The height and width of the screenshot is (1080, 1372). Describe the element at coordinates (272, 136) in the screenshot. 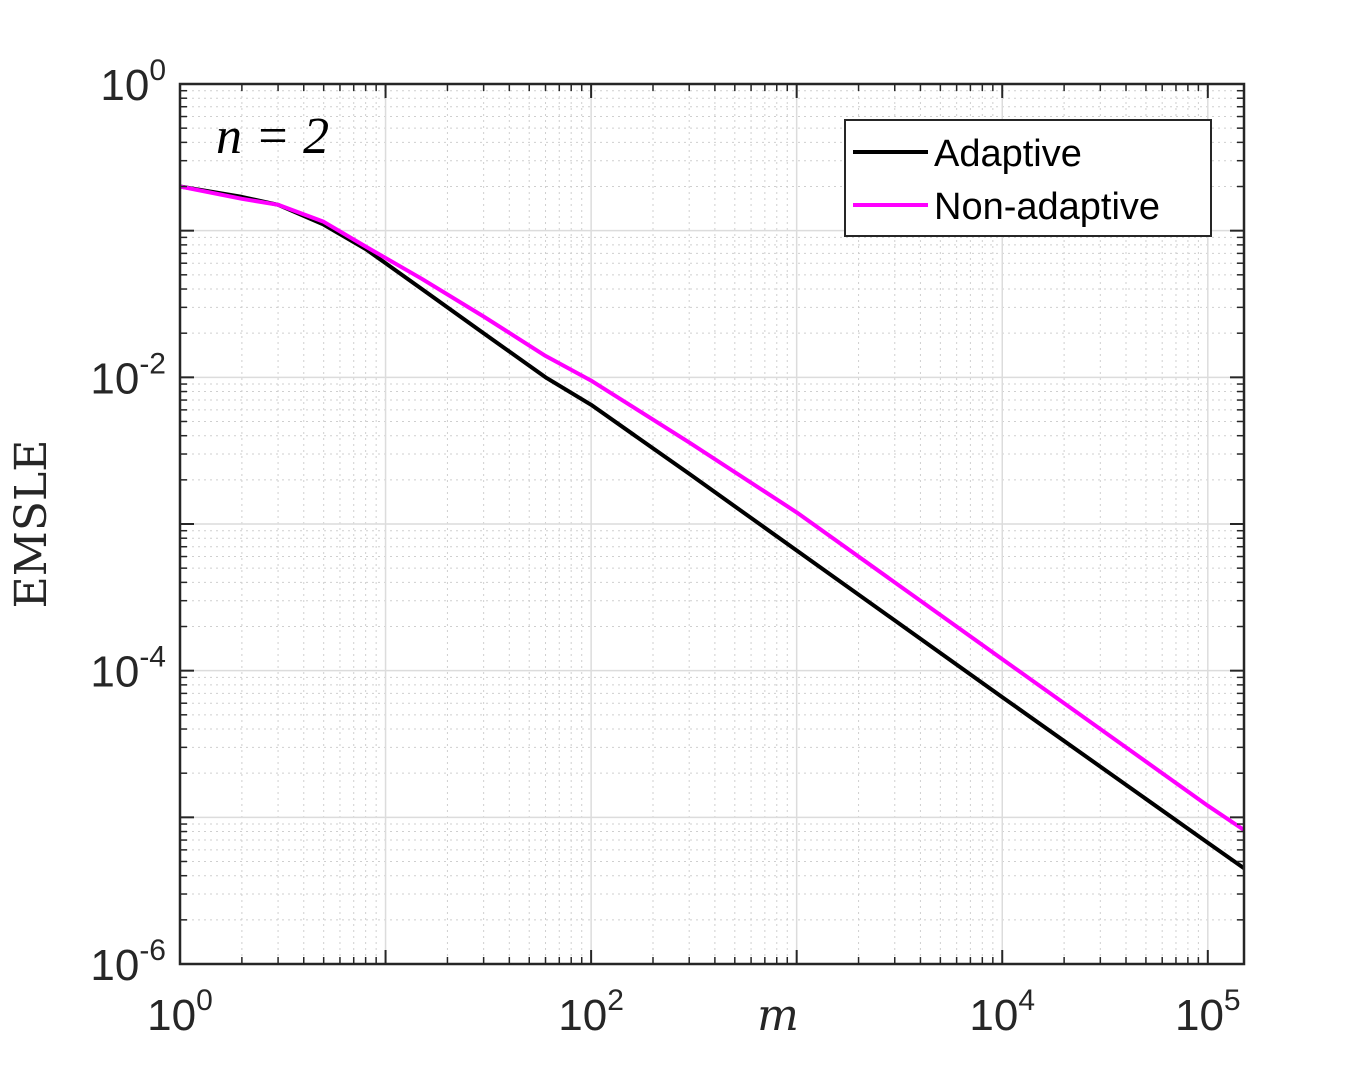

I see `panel-annotation: n = 2` at that location.